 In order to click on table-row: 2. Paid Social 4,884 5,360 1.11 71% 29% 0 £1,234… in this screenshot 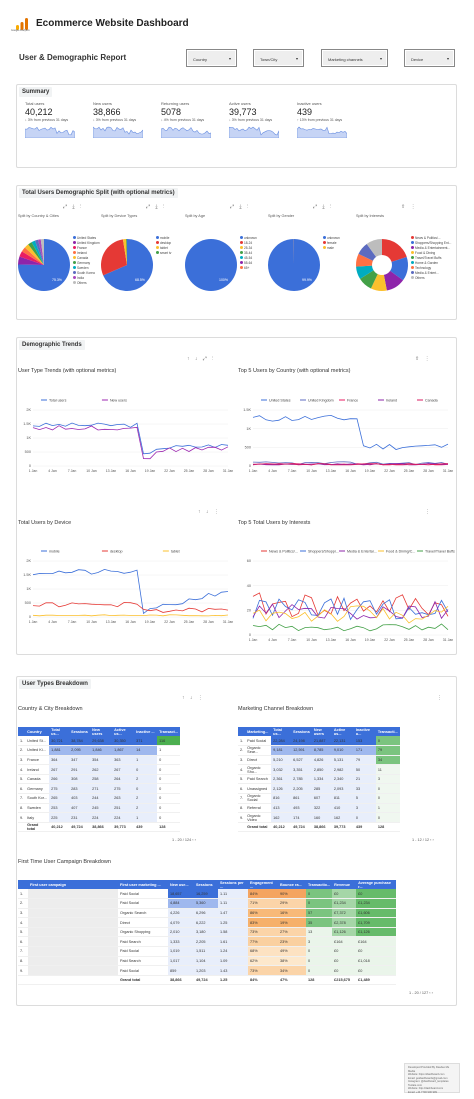, I will do `click(207, 903)`.